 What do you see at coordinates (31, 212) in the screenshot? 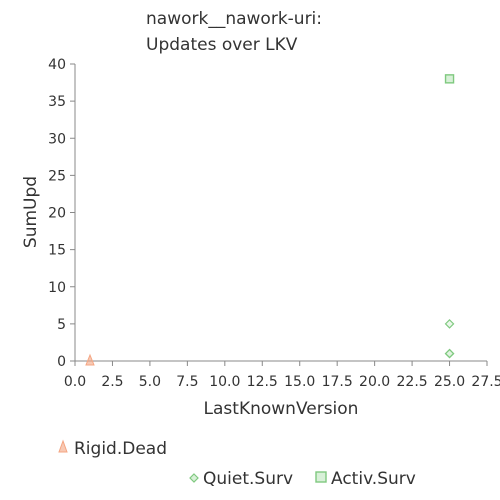
I see `y-axis-label: SumUpd` at bounding box center [31, 212].